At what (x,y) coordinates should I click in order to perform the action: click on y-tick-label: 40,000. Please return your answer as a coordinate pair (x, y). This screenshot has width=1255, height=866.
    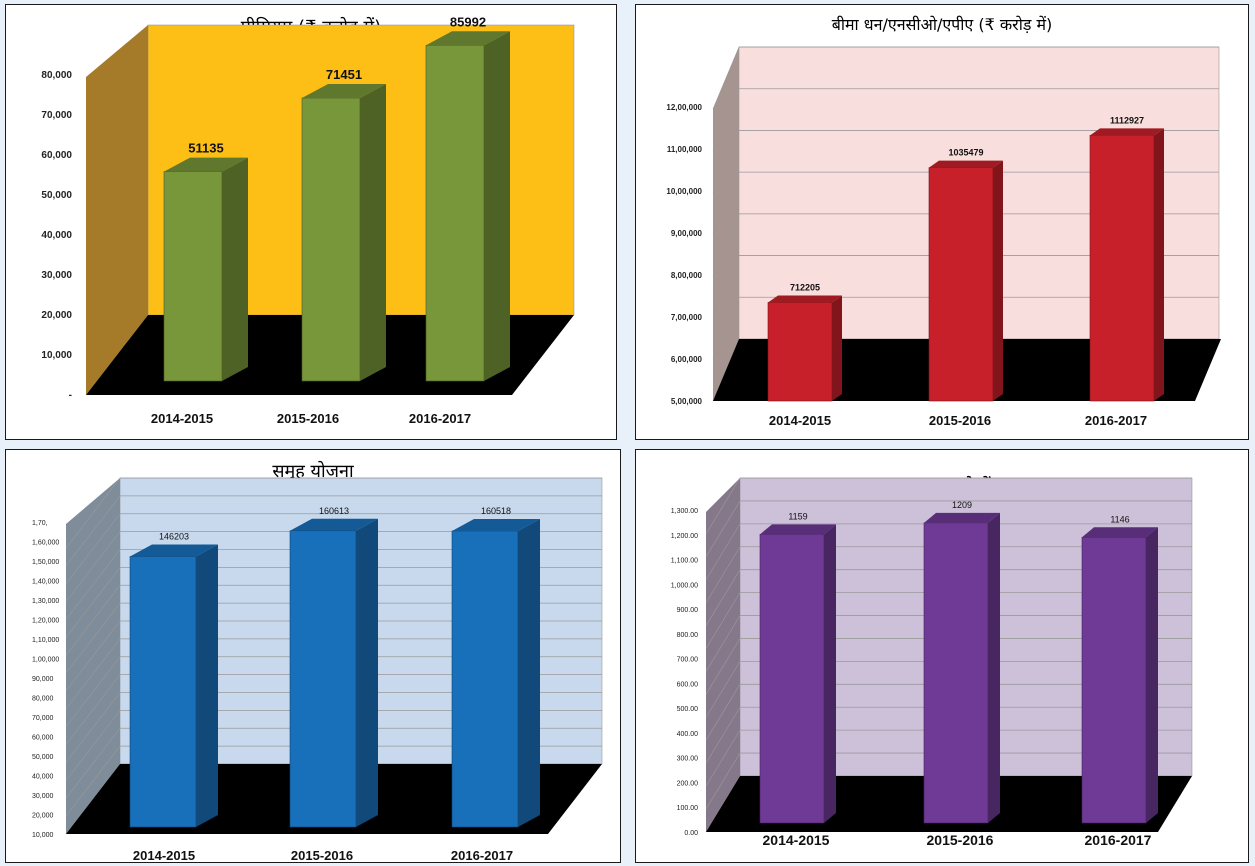
    Looking at the image, I should click on (56, 235).